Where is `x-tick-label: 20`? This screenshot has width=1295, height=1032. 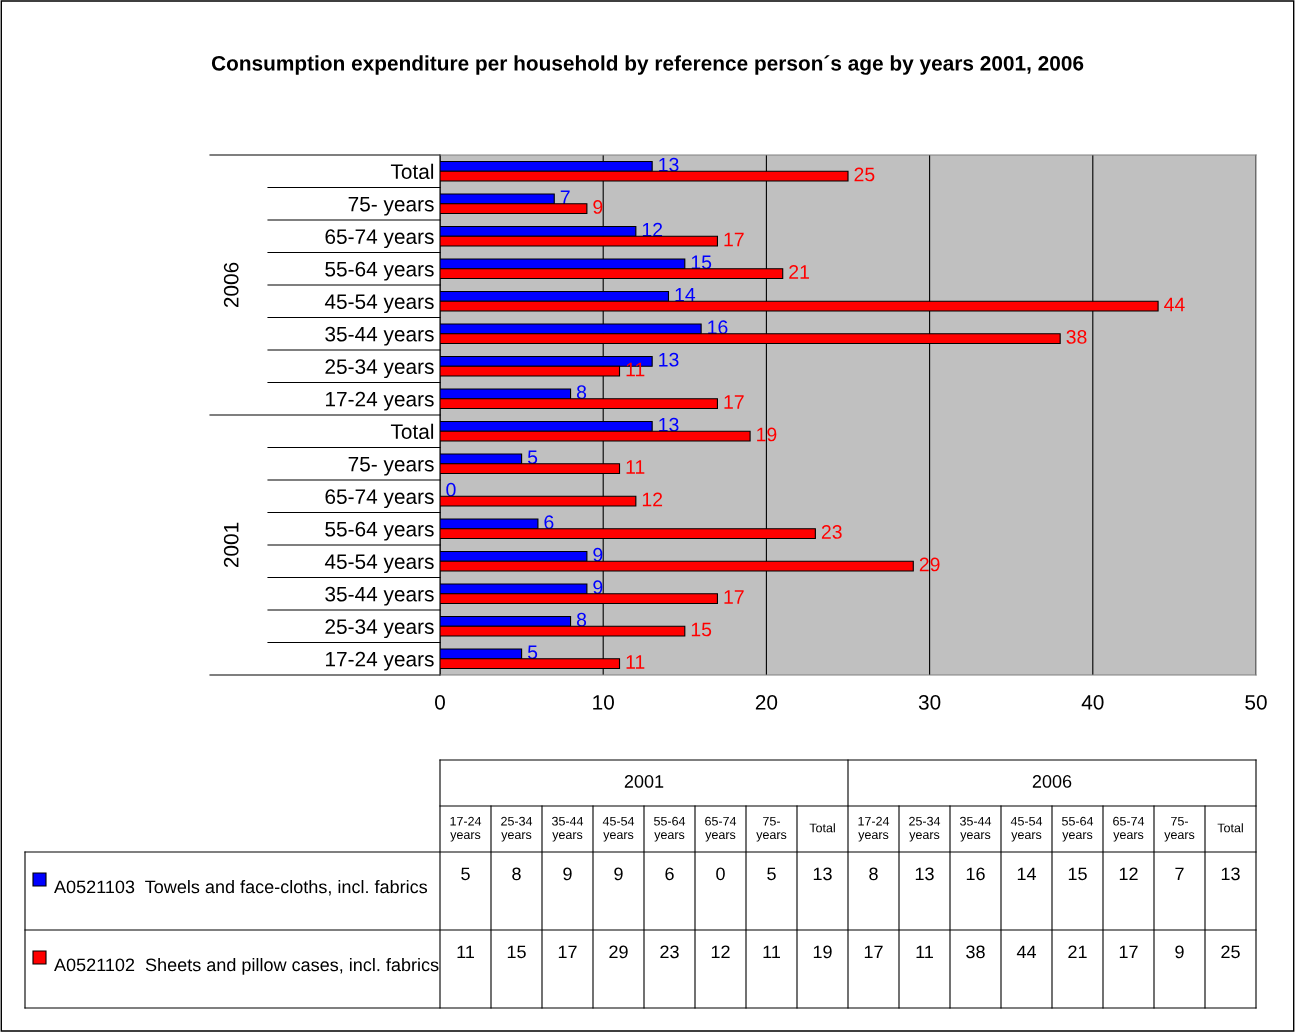 x-tick-label: 20 is located at coordinates (766, 702).